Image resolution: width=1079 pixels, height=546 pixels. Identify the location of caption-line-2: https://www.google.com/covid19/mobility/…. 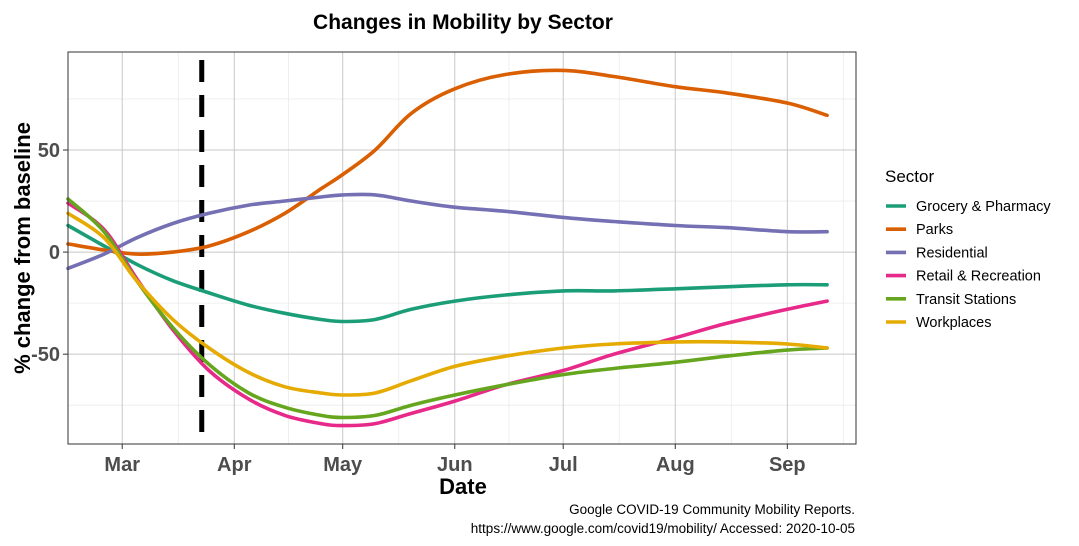
(663, 528).